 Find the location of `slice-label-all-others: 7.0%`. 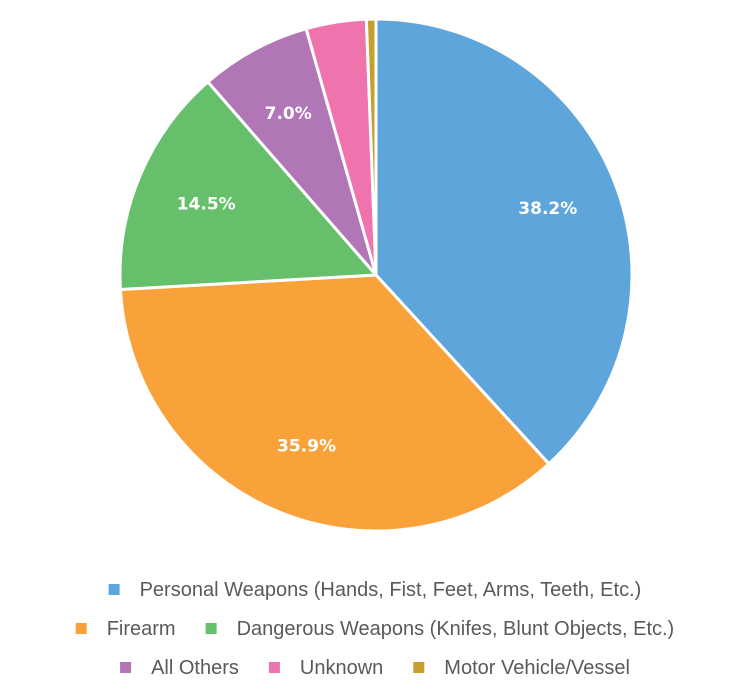

slice-label-all-others: 7.0% is located at coordinates (288, 114).